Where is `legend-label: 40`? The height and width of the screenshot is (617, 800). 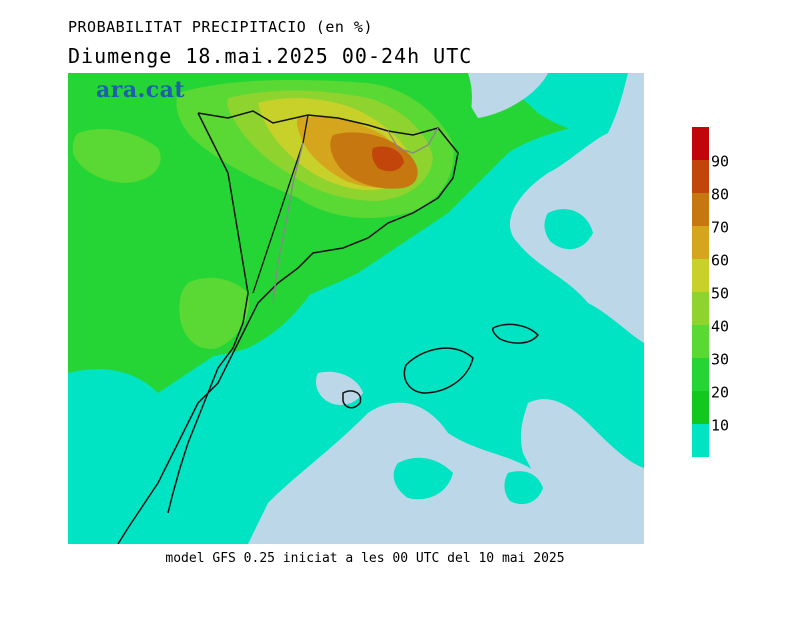 legend-label: 40 is located at coordinates (720, 326).